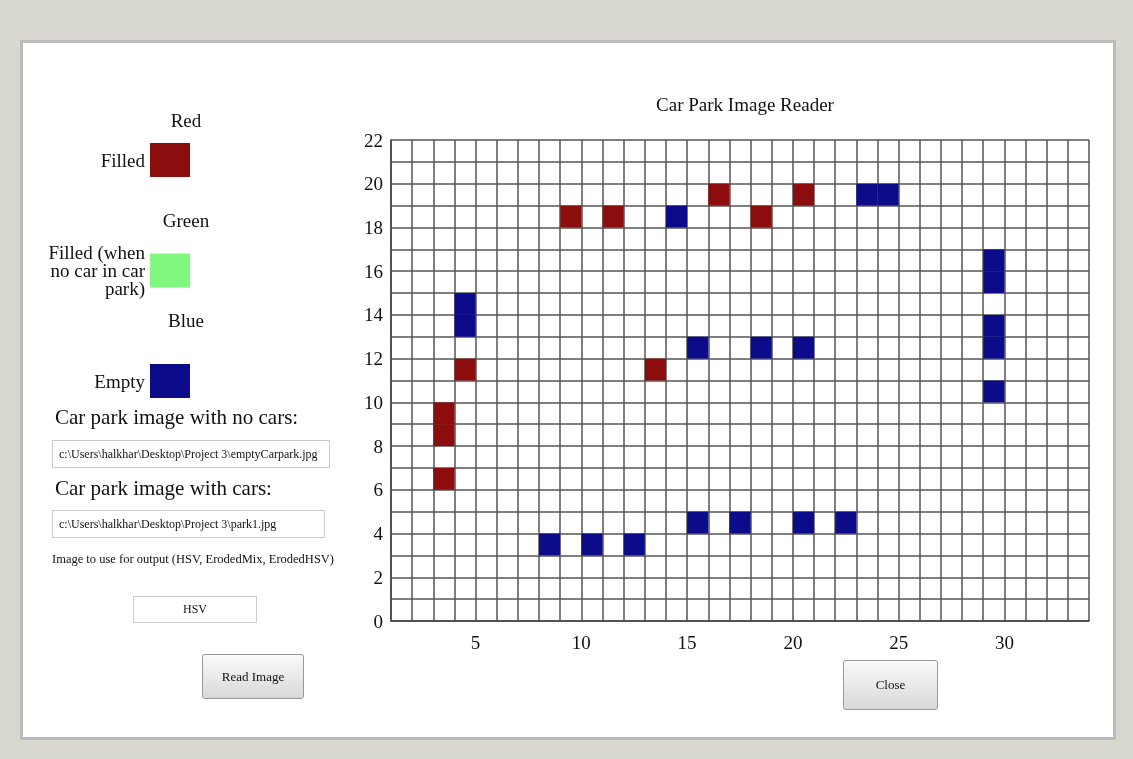 Image resolution: width=1133 pixels, height=759 pixels. What do you see at coordinates (374, 315) in the screenshot?
I see `y-tick-label: 14` at bounding box center [374, 315].